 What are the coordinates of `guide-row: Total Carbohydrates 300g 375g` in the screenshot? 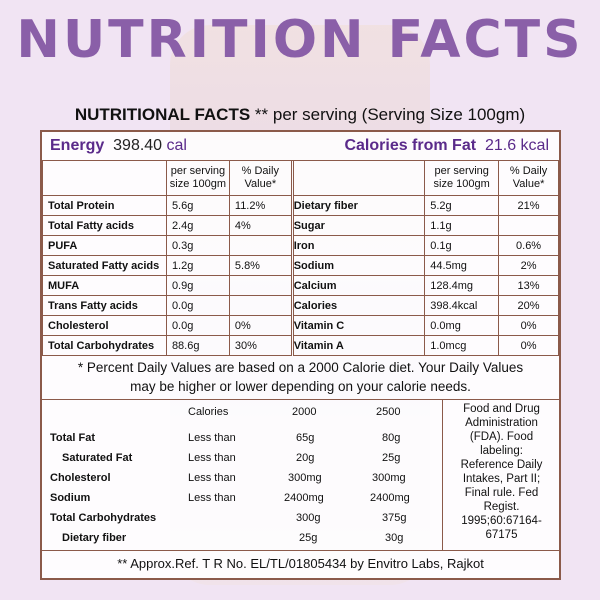 It's located at (242, 520).